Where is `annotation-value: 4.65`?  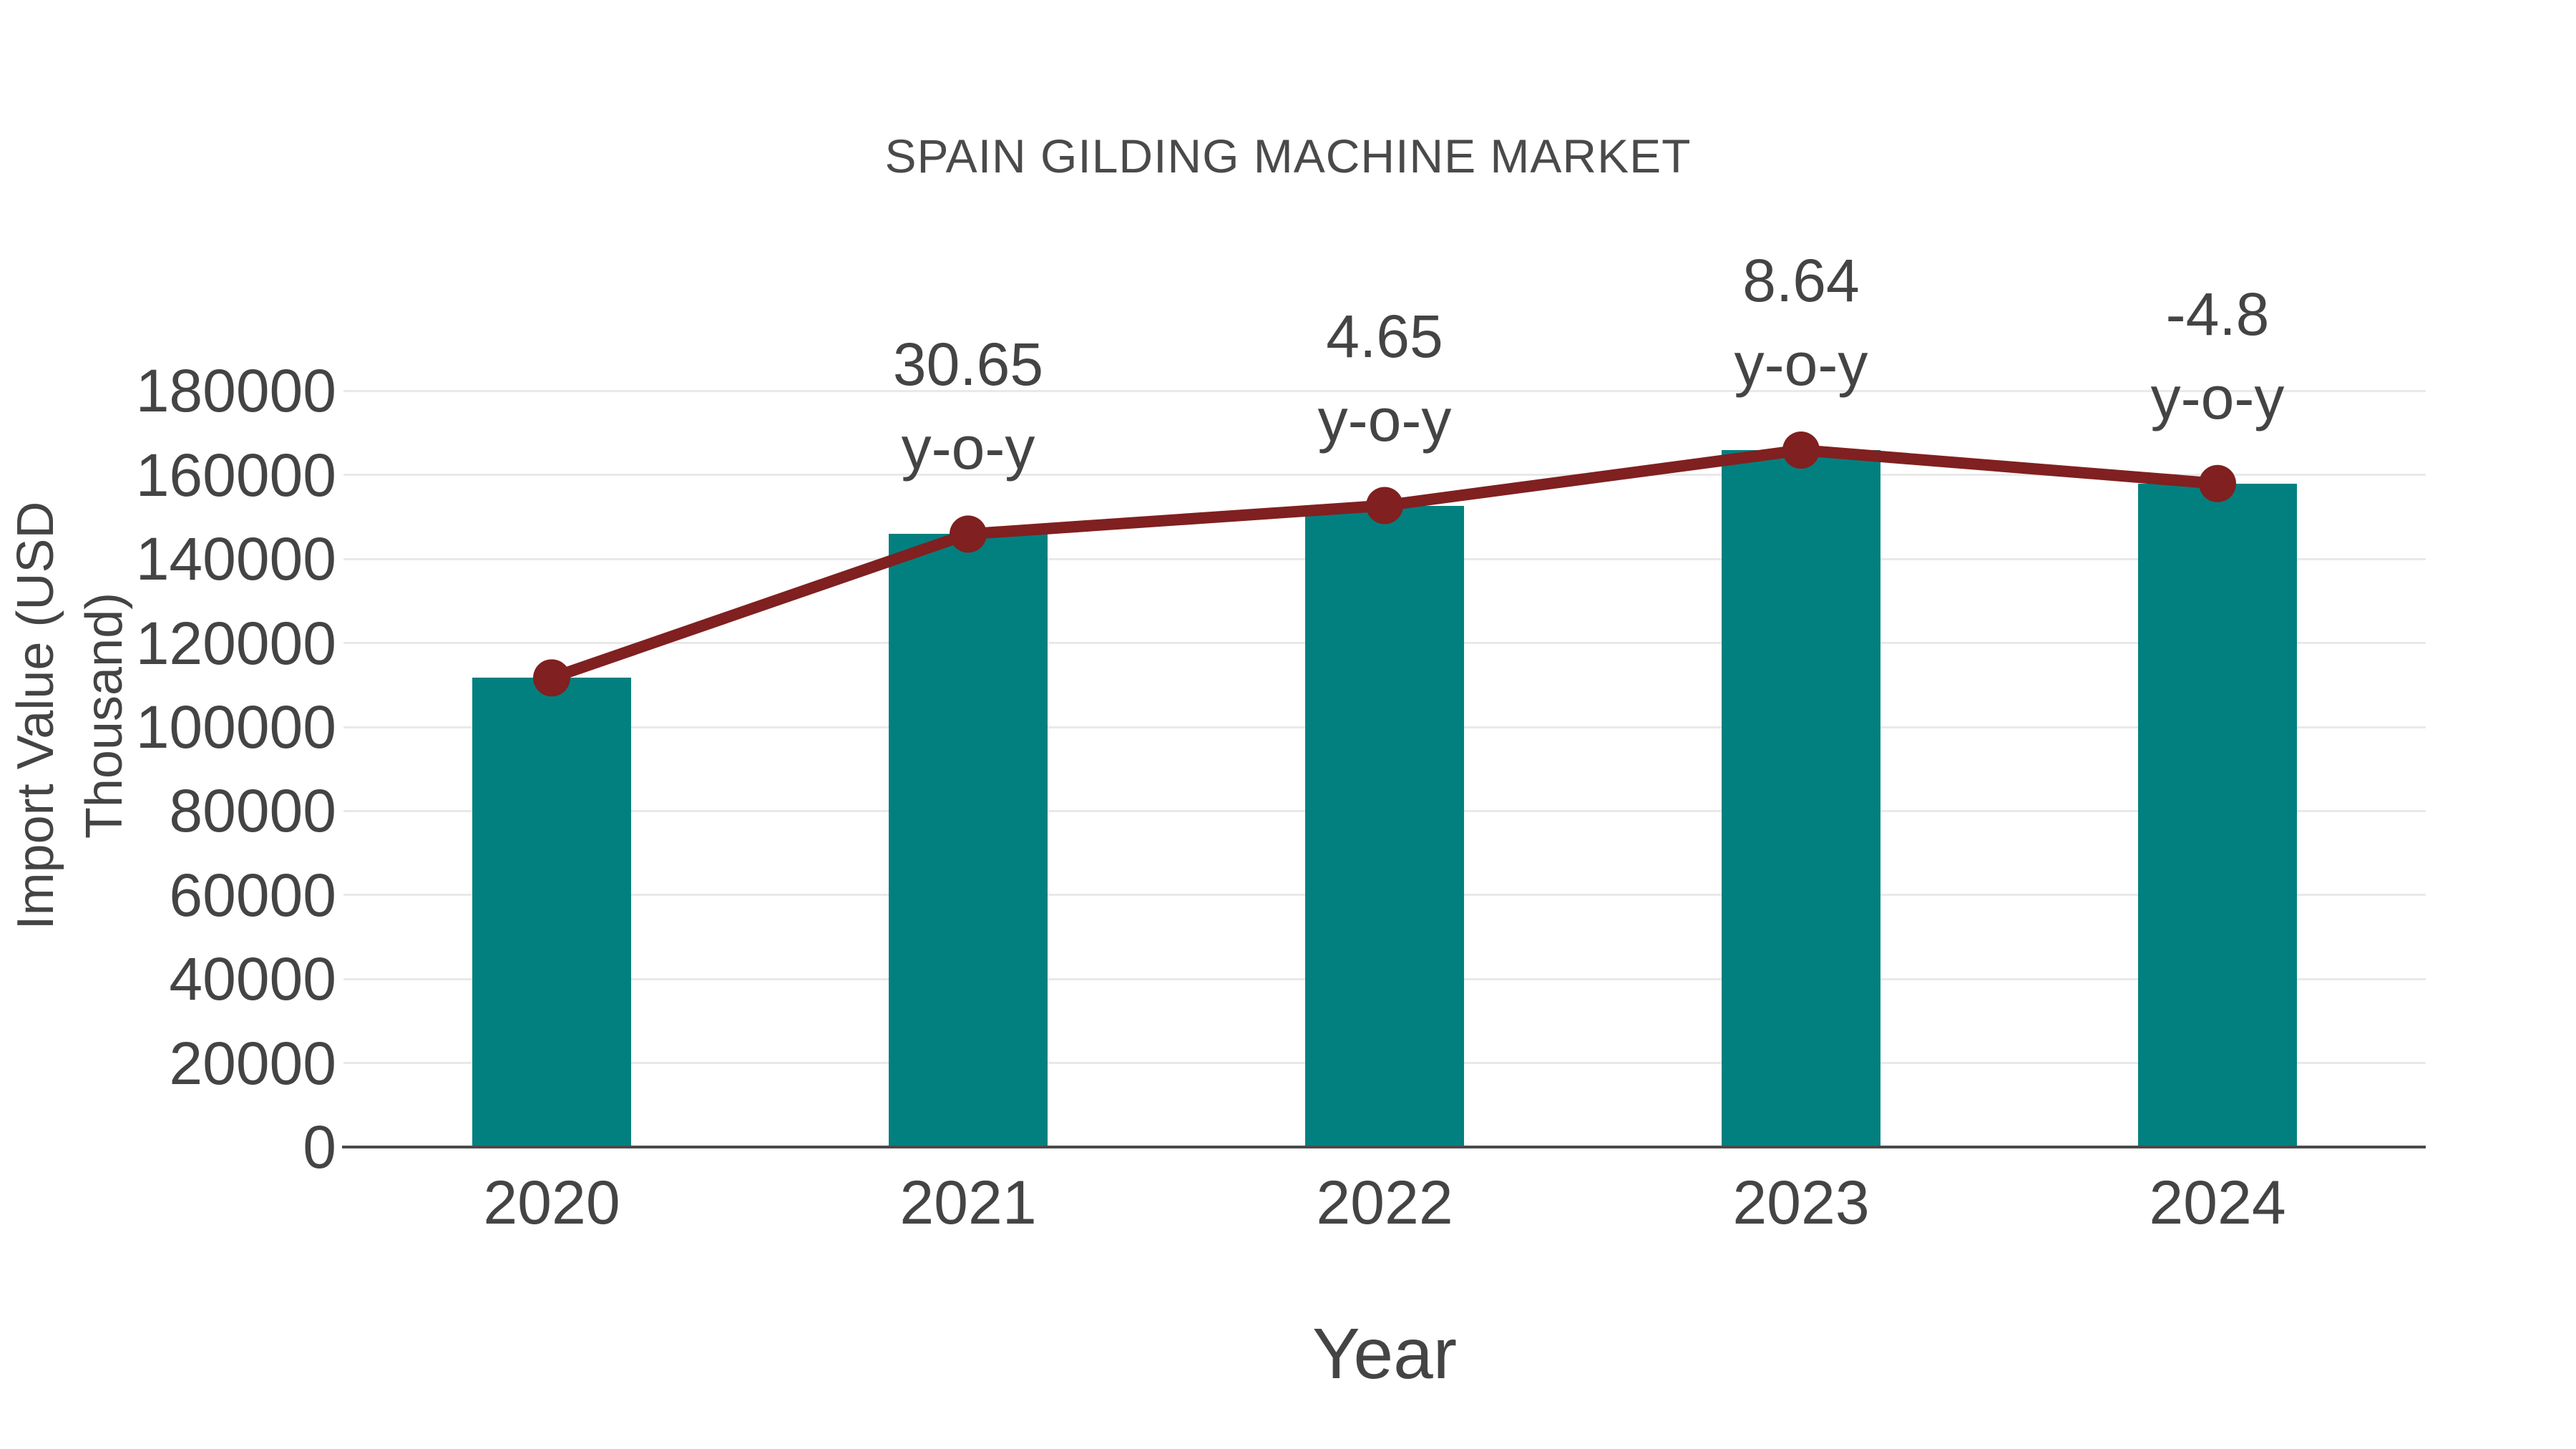 annotation-value: 4.65 is located at coordinates (1384, 336).